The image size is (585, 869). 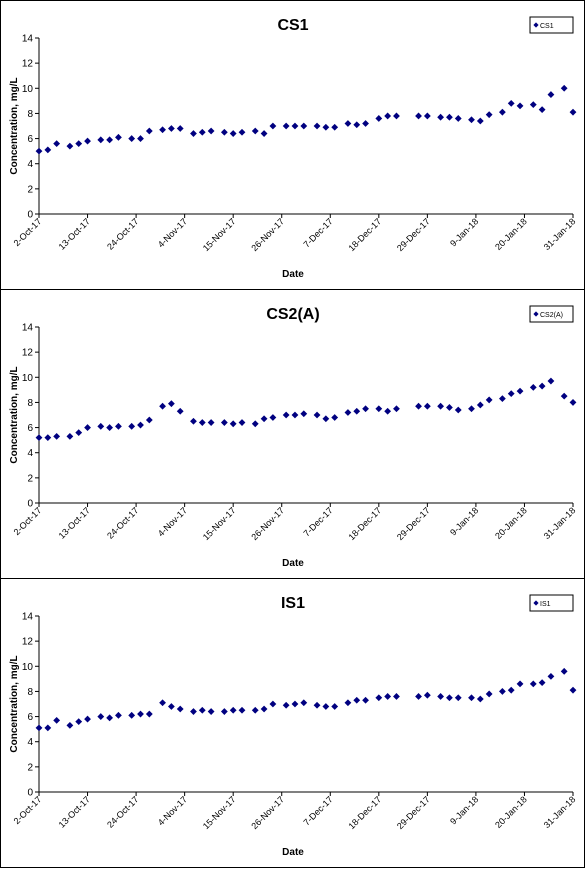 I want to click on y-tick-label: 12, so click(x=28, y=642).